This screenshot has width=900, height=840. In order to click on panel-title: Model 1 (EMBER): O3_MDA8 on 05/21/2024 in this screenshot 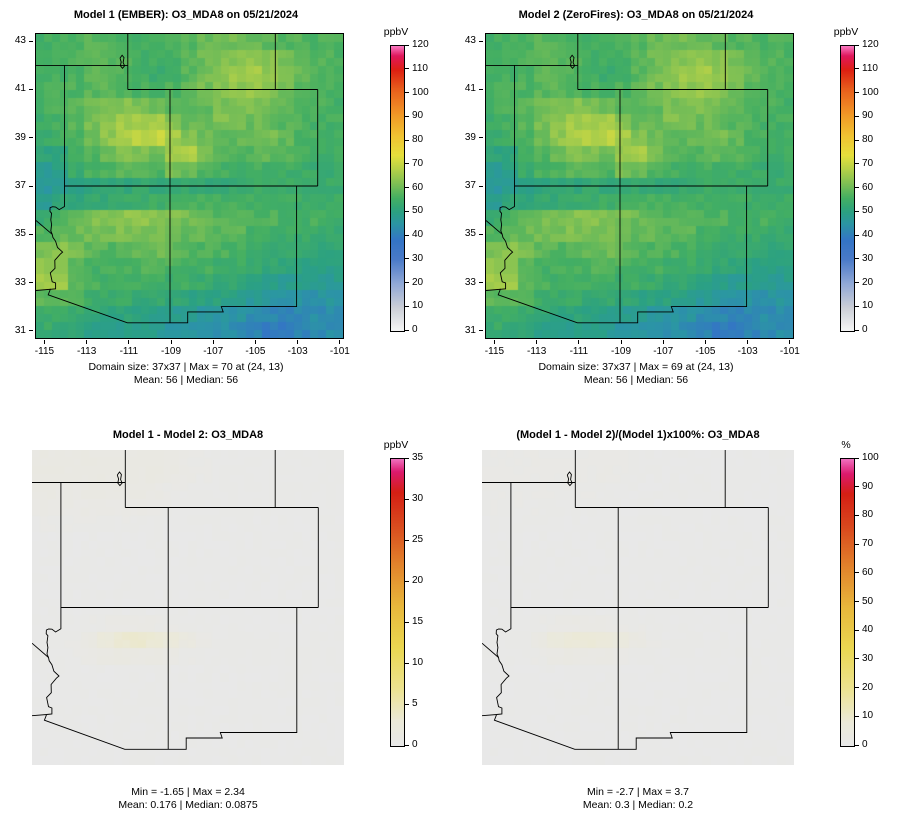, I will do `click(186, 15)`.